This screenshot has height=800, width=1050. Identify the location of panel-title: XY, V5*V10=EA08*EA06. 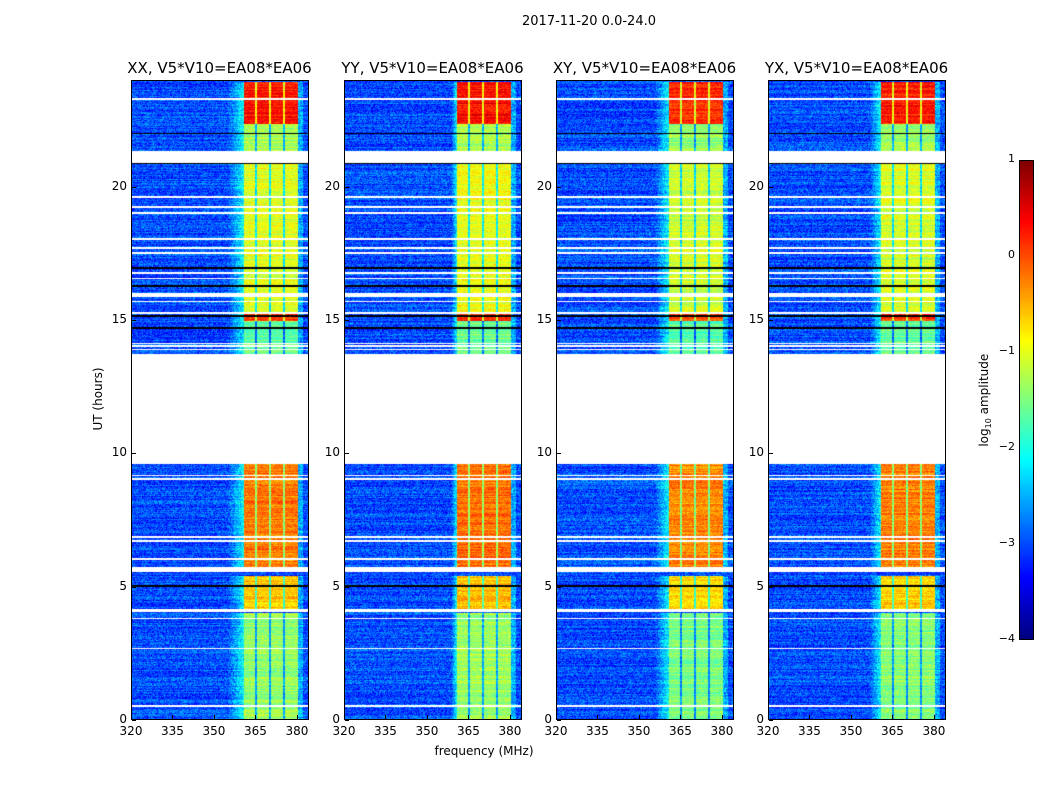
(644, 68).